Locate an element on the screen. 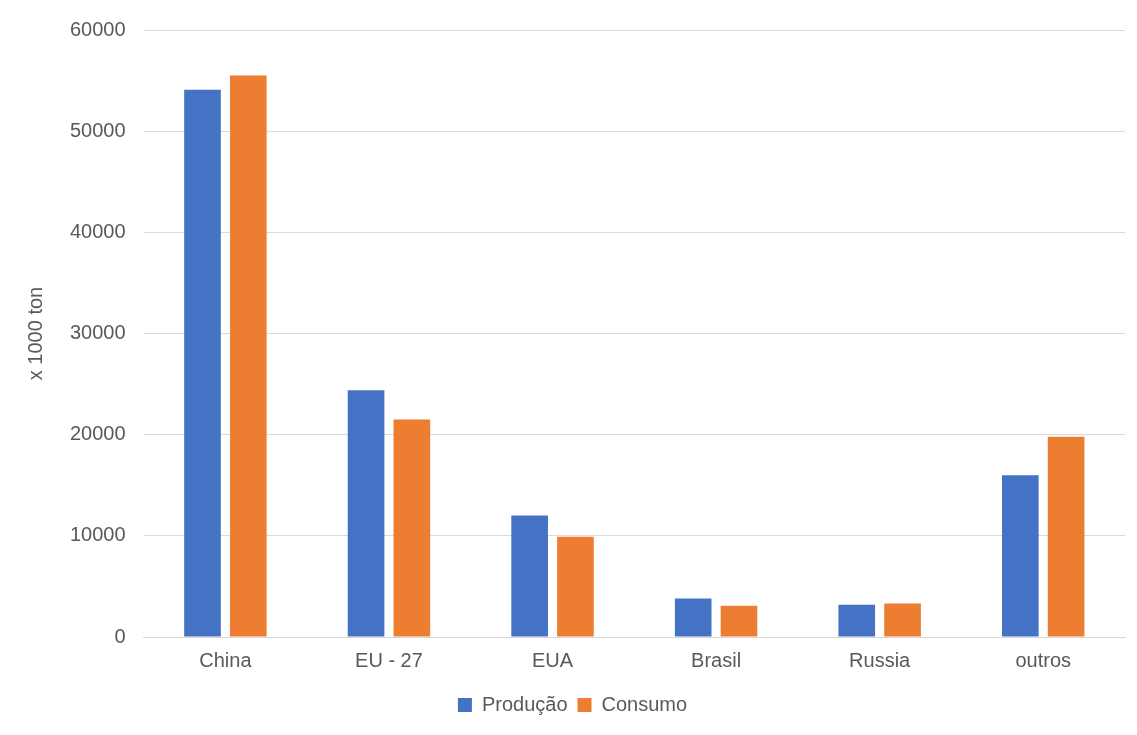 The image size is (1137, 735). x-tick-label: EU - 27 is located at coordinates (389, 659).